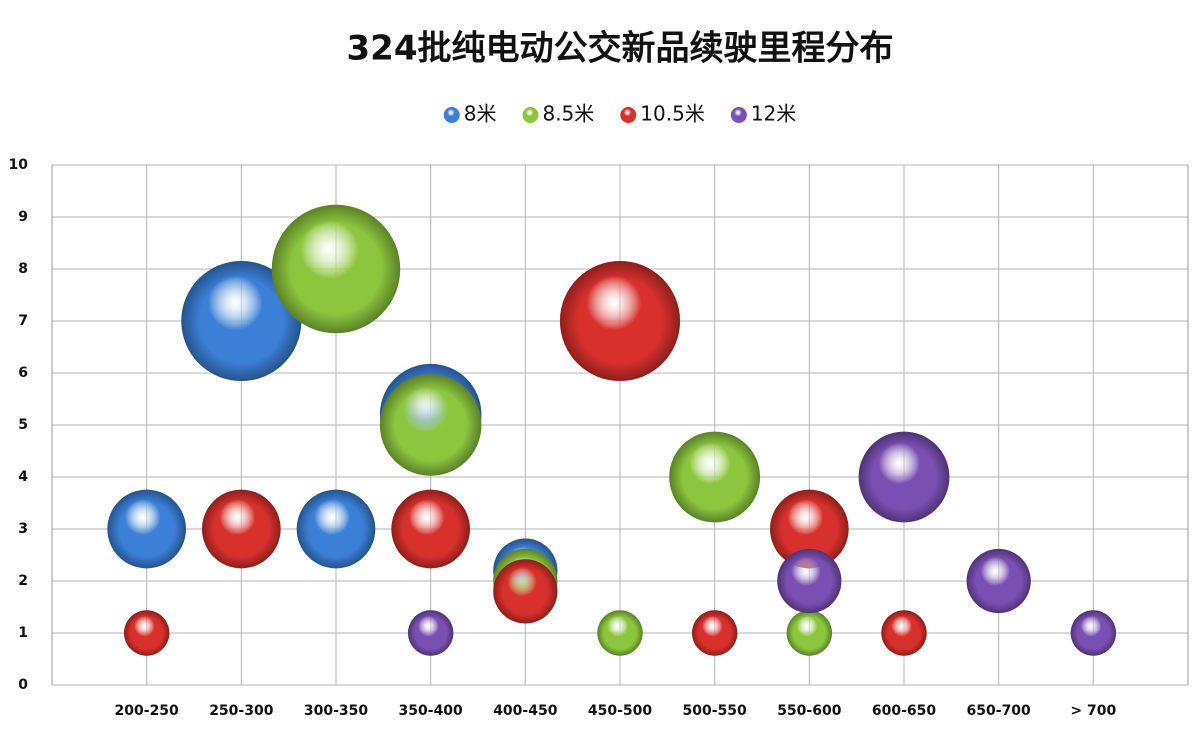 This screenshot has height=740, width=1200. I want to click on y-tick-label: 7, so click(23, 321).